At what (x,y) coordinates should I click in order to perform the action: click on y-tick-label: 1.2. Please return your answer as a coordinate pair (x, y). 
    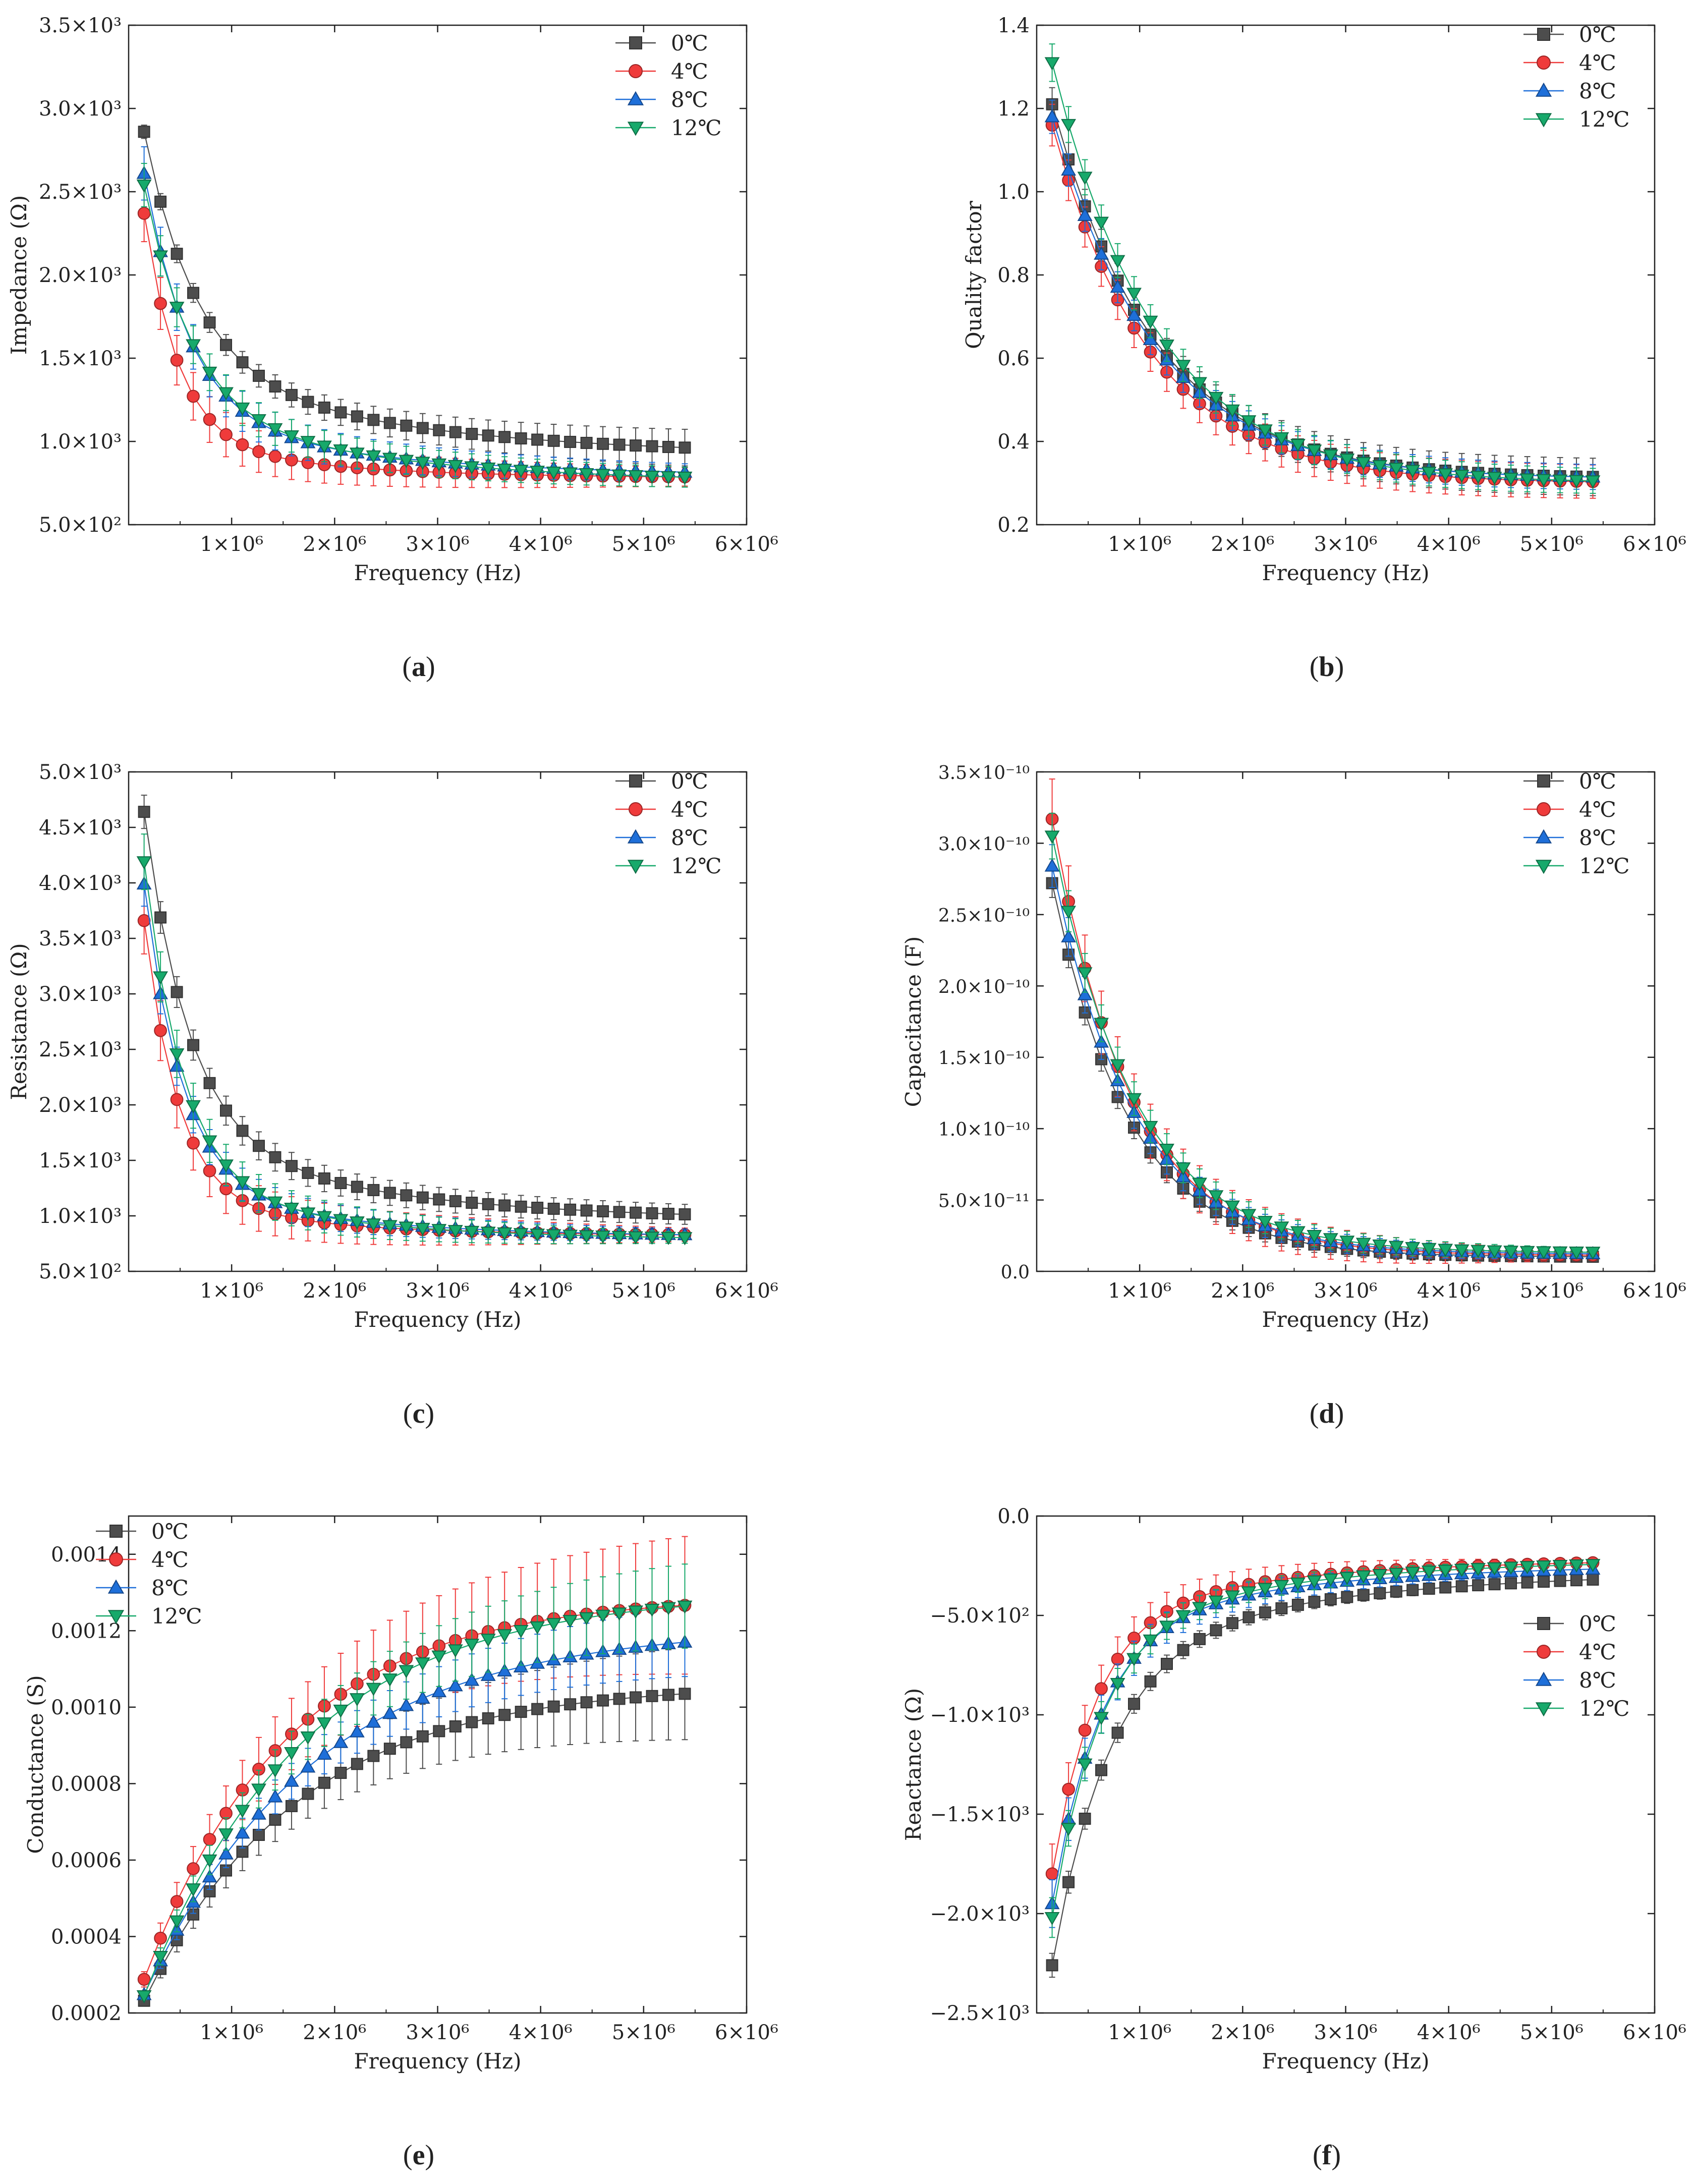
    Looking at the image, I should click on (1013, 109).